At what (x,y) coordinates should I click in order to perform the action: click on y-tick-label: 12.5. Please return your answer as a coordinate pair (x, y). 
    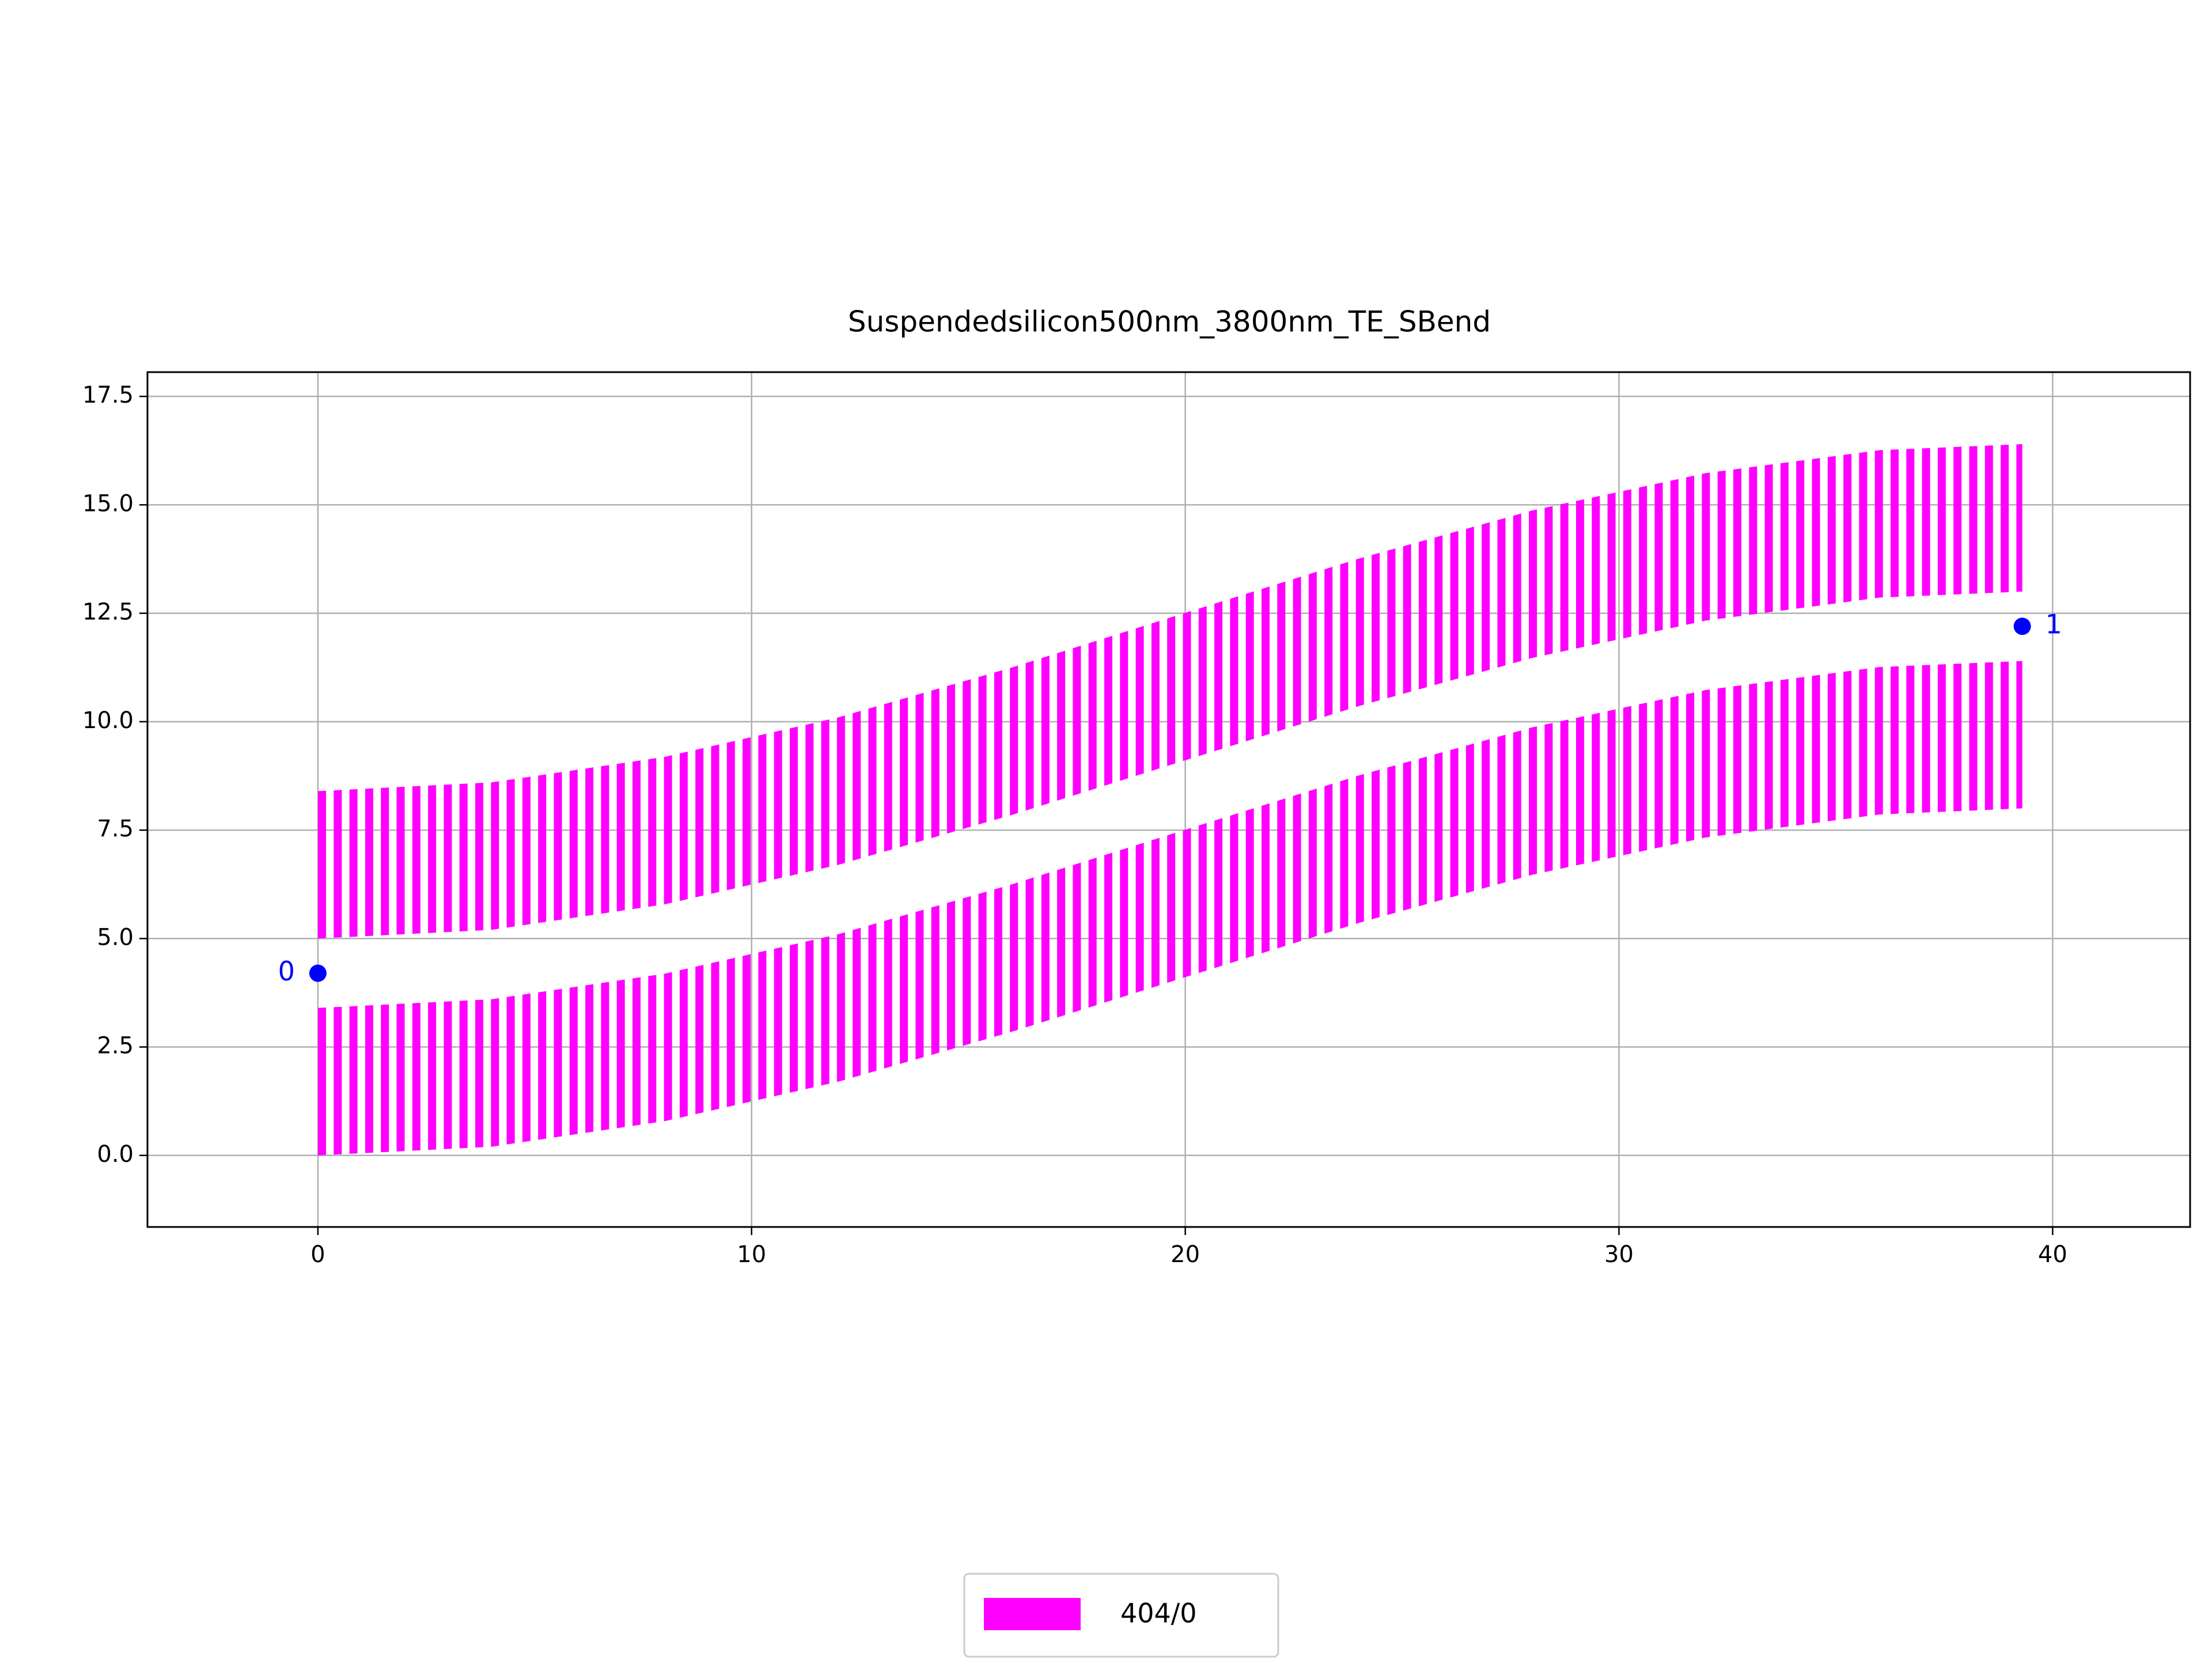
    Looking at the image, I should click on (108, 612).